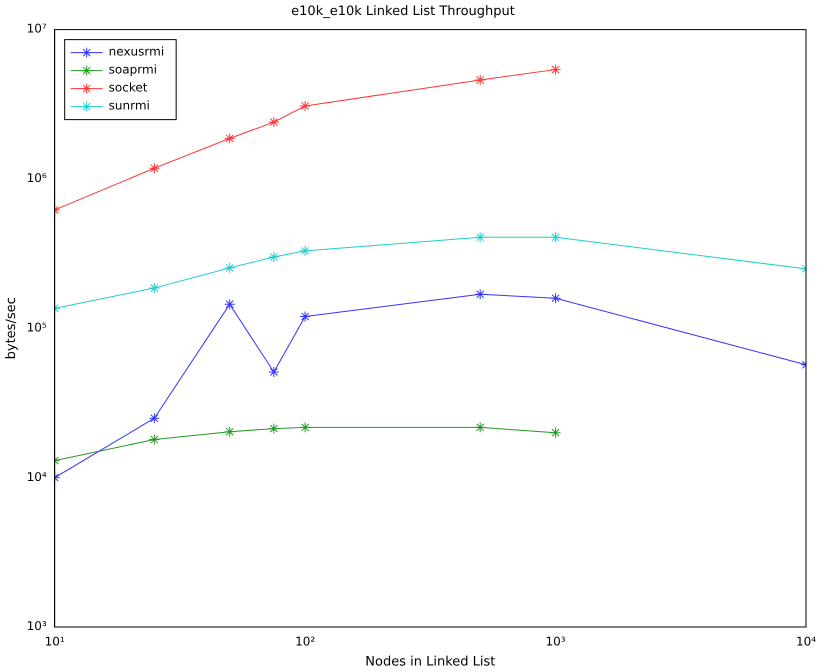 The height and width of the screenshot is (672, 820). Describe the element at coordinates (36, 477) in the screenshot. I see `y-tick-label: 10⁴` at that location.